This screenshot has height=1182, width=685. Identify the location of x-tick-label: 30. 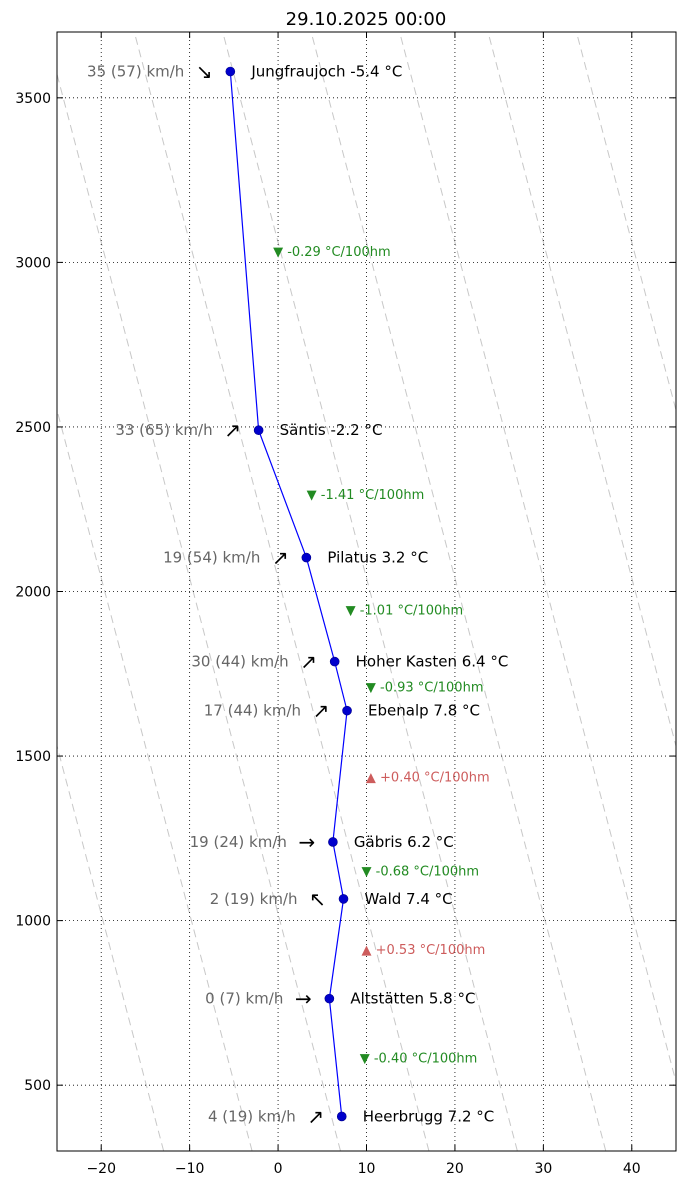
(543, 1169).